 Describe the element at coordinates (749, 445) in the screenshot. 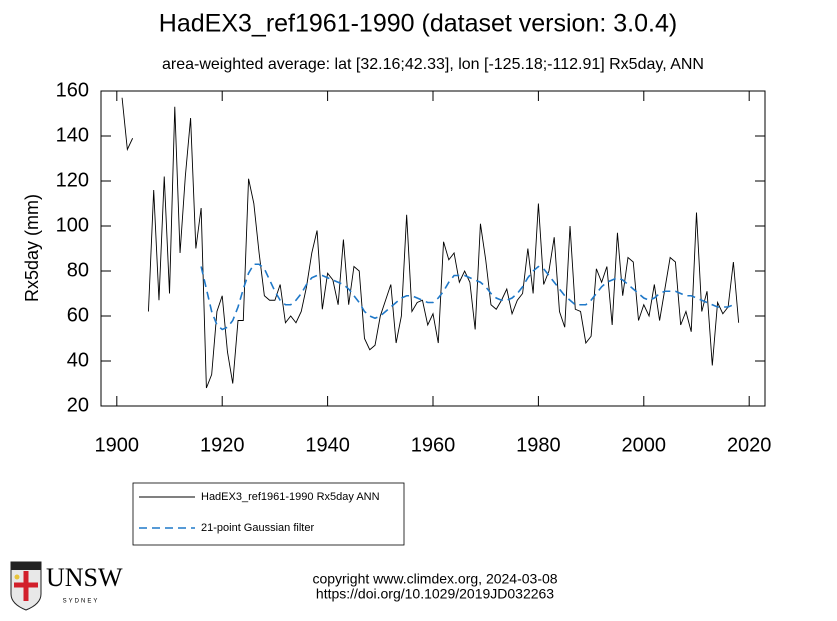

I see `x-tick-label: 2020` at that location.